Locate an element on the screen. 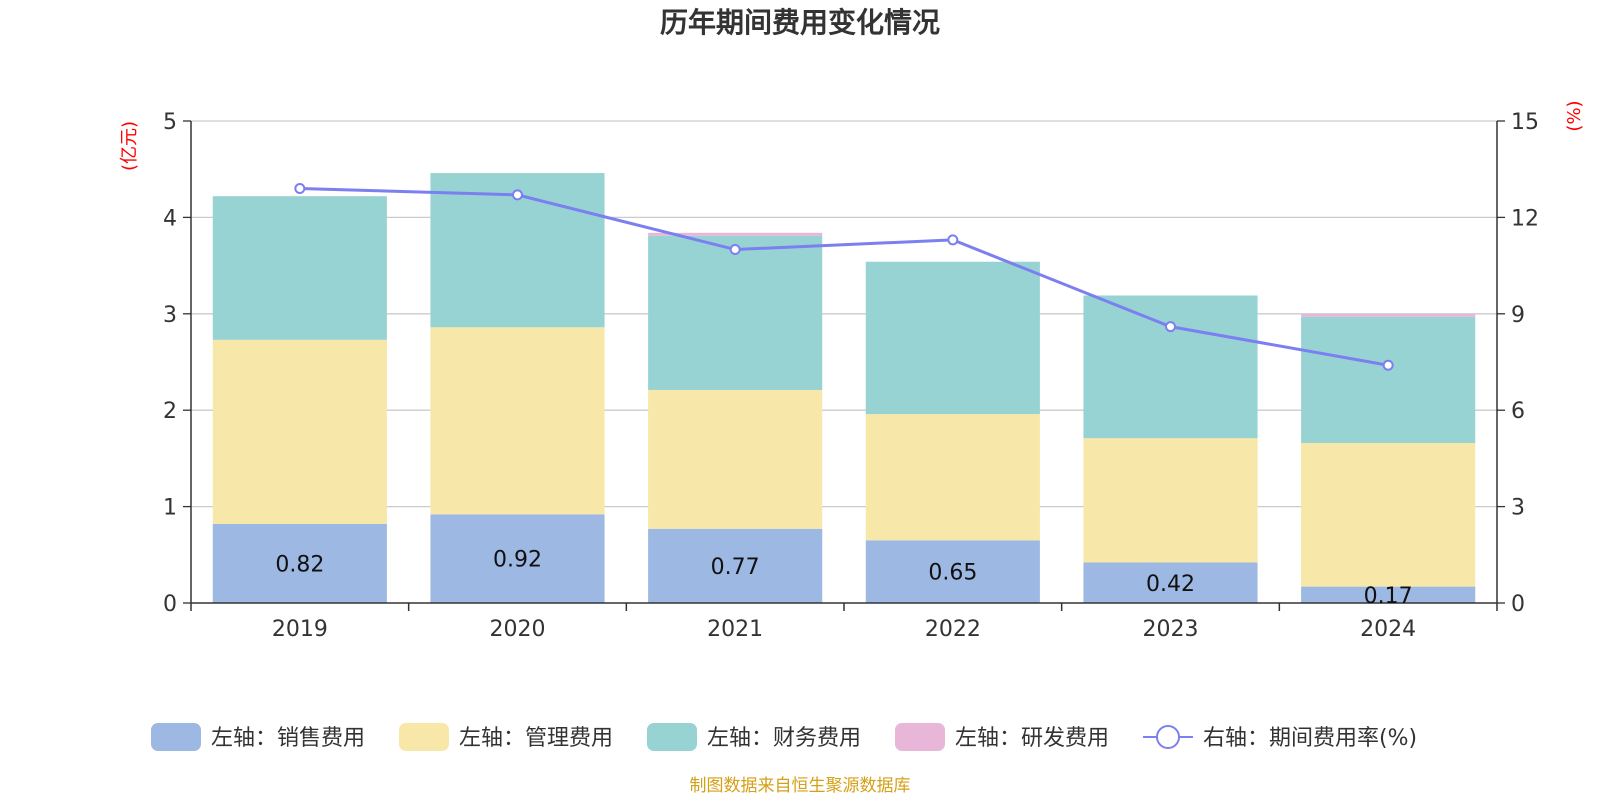 This screenshot has width=1600, height=804. bar-3-2023 is located at coordinates (1170, 367).